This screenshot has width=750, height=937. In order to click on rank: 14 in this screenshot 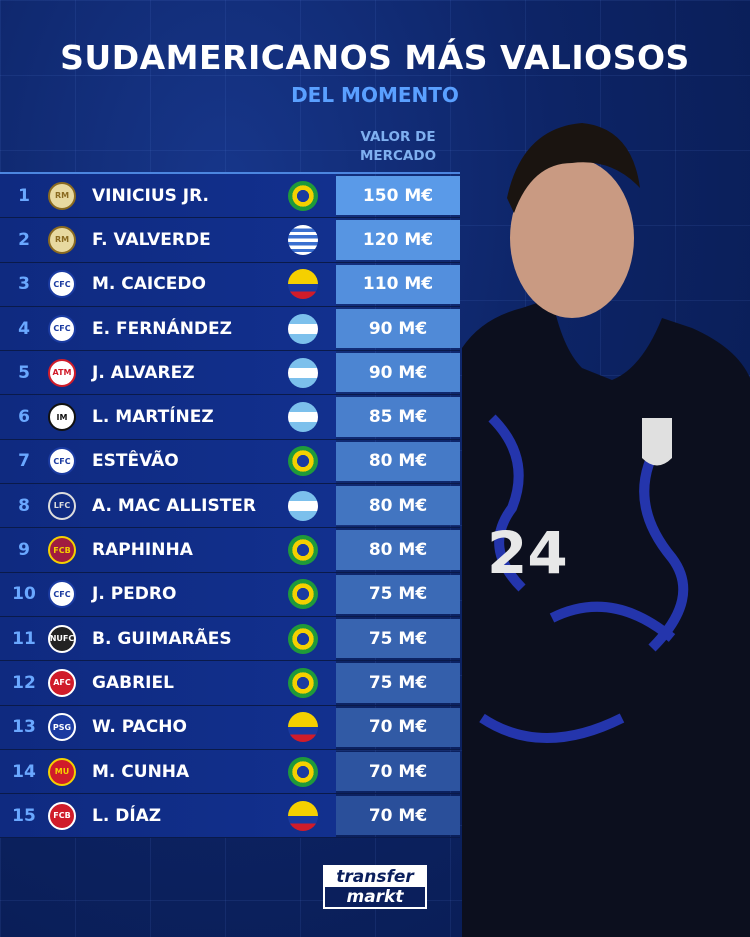, I will do `click(24, 771)`.